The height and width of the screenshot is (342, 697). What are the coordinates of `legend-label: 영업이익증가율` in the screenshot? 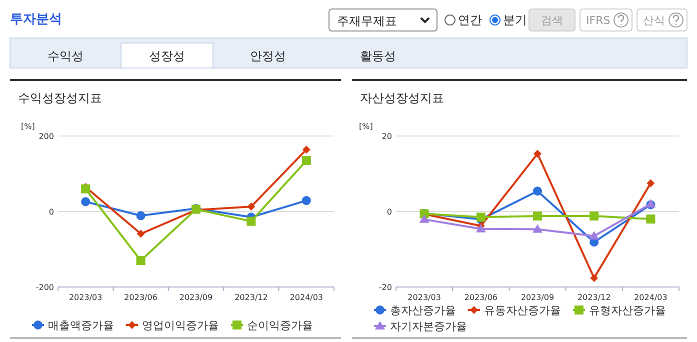 It's located at (180, 325).